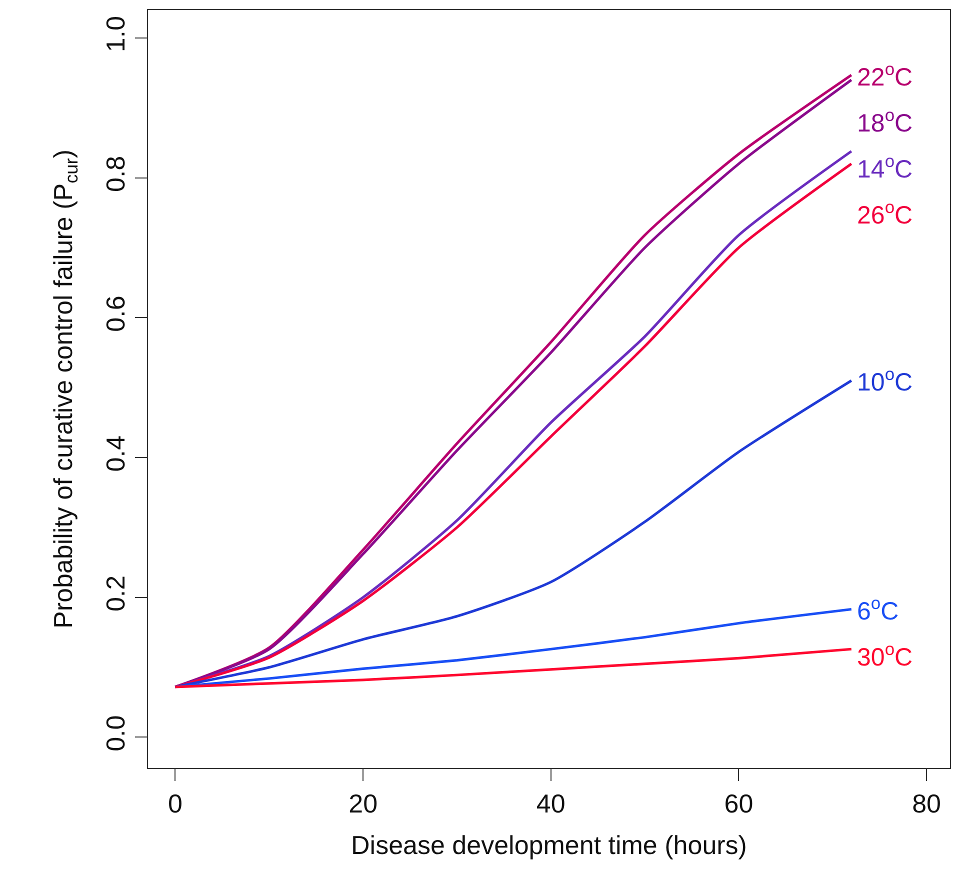  What do you see at coordinates (115, 593) in the screenshot?
I see `y-tick-label: 0.2` at bounding box center [115, 593].